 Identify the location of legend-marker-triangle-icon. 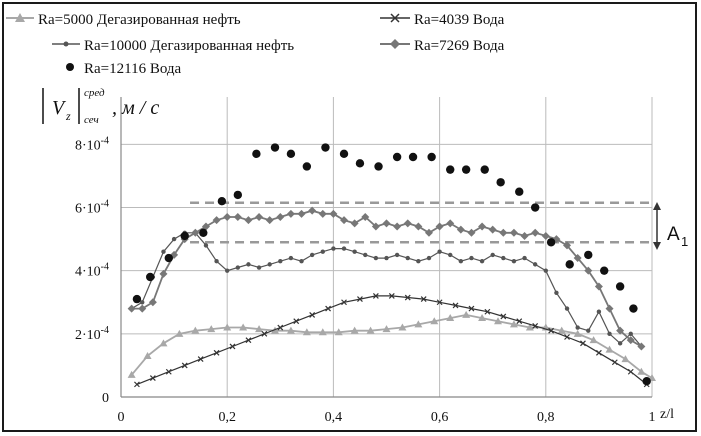
(20, 17).